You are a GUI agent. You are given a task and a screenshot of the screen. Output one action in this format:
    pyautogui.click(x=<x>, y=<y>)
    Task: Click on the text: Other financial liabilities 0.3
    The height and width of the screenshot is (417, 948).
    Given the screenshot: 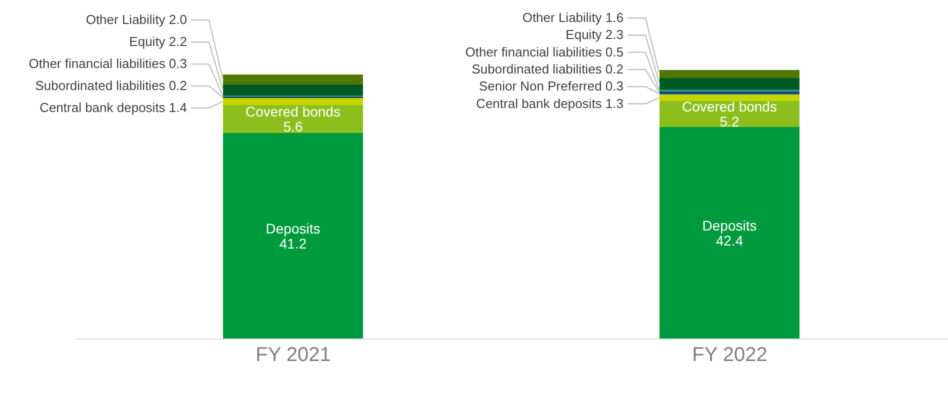 What is the action you would take?
    pyautogui.click(x=107, y=64)
    